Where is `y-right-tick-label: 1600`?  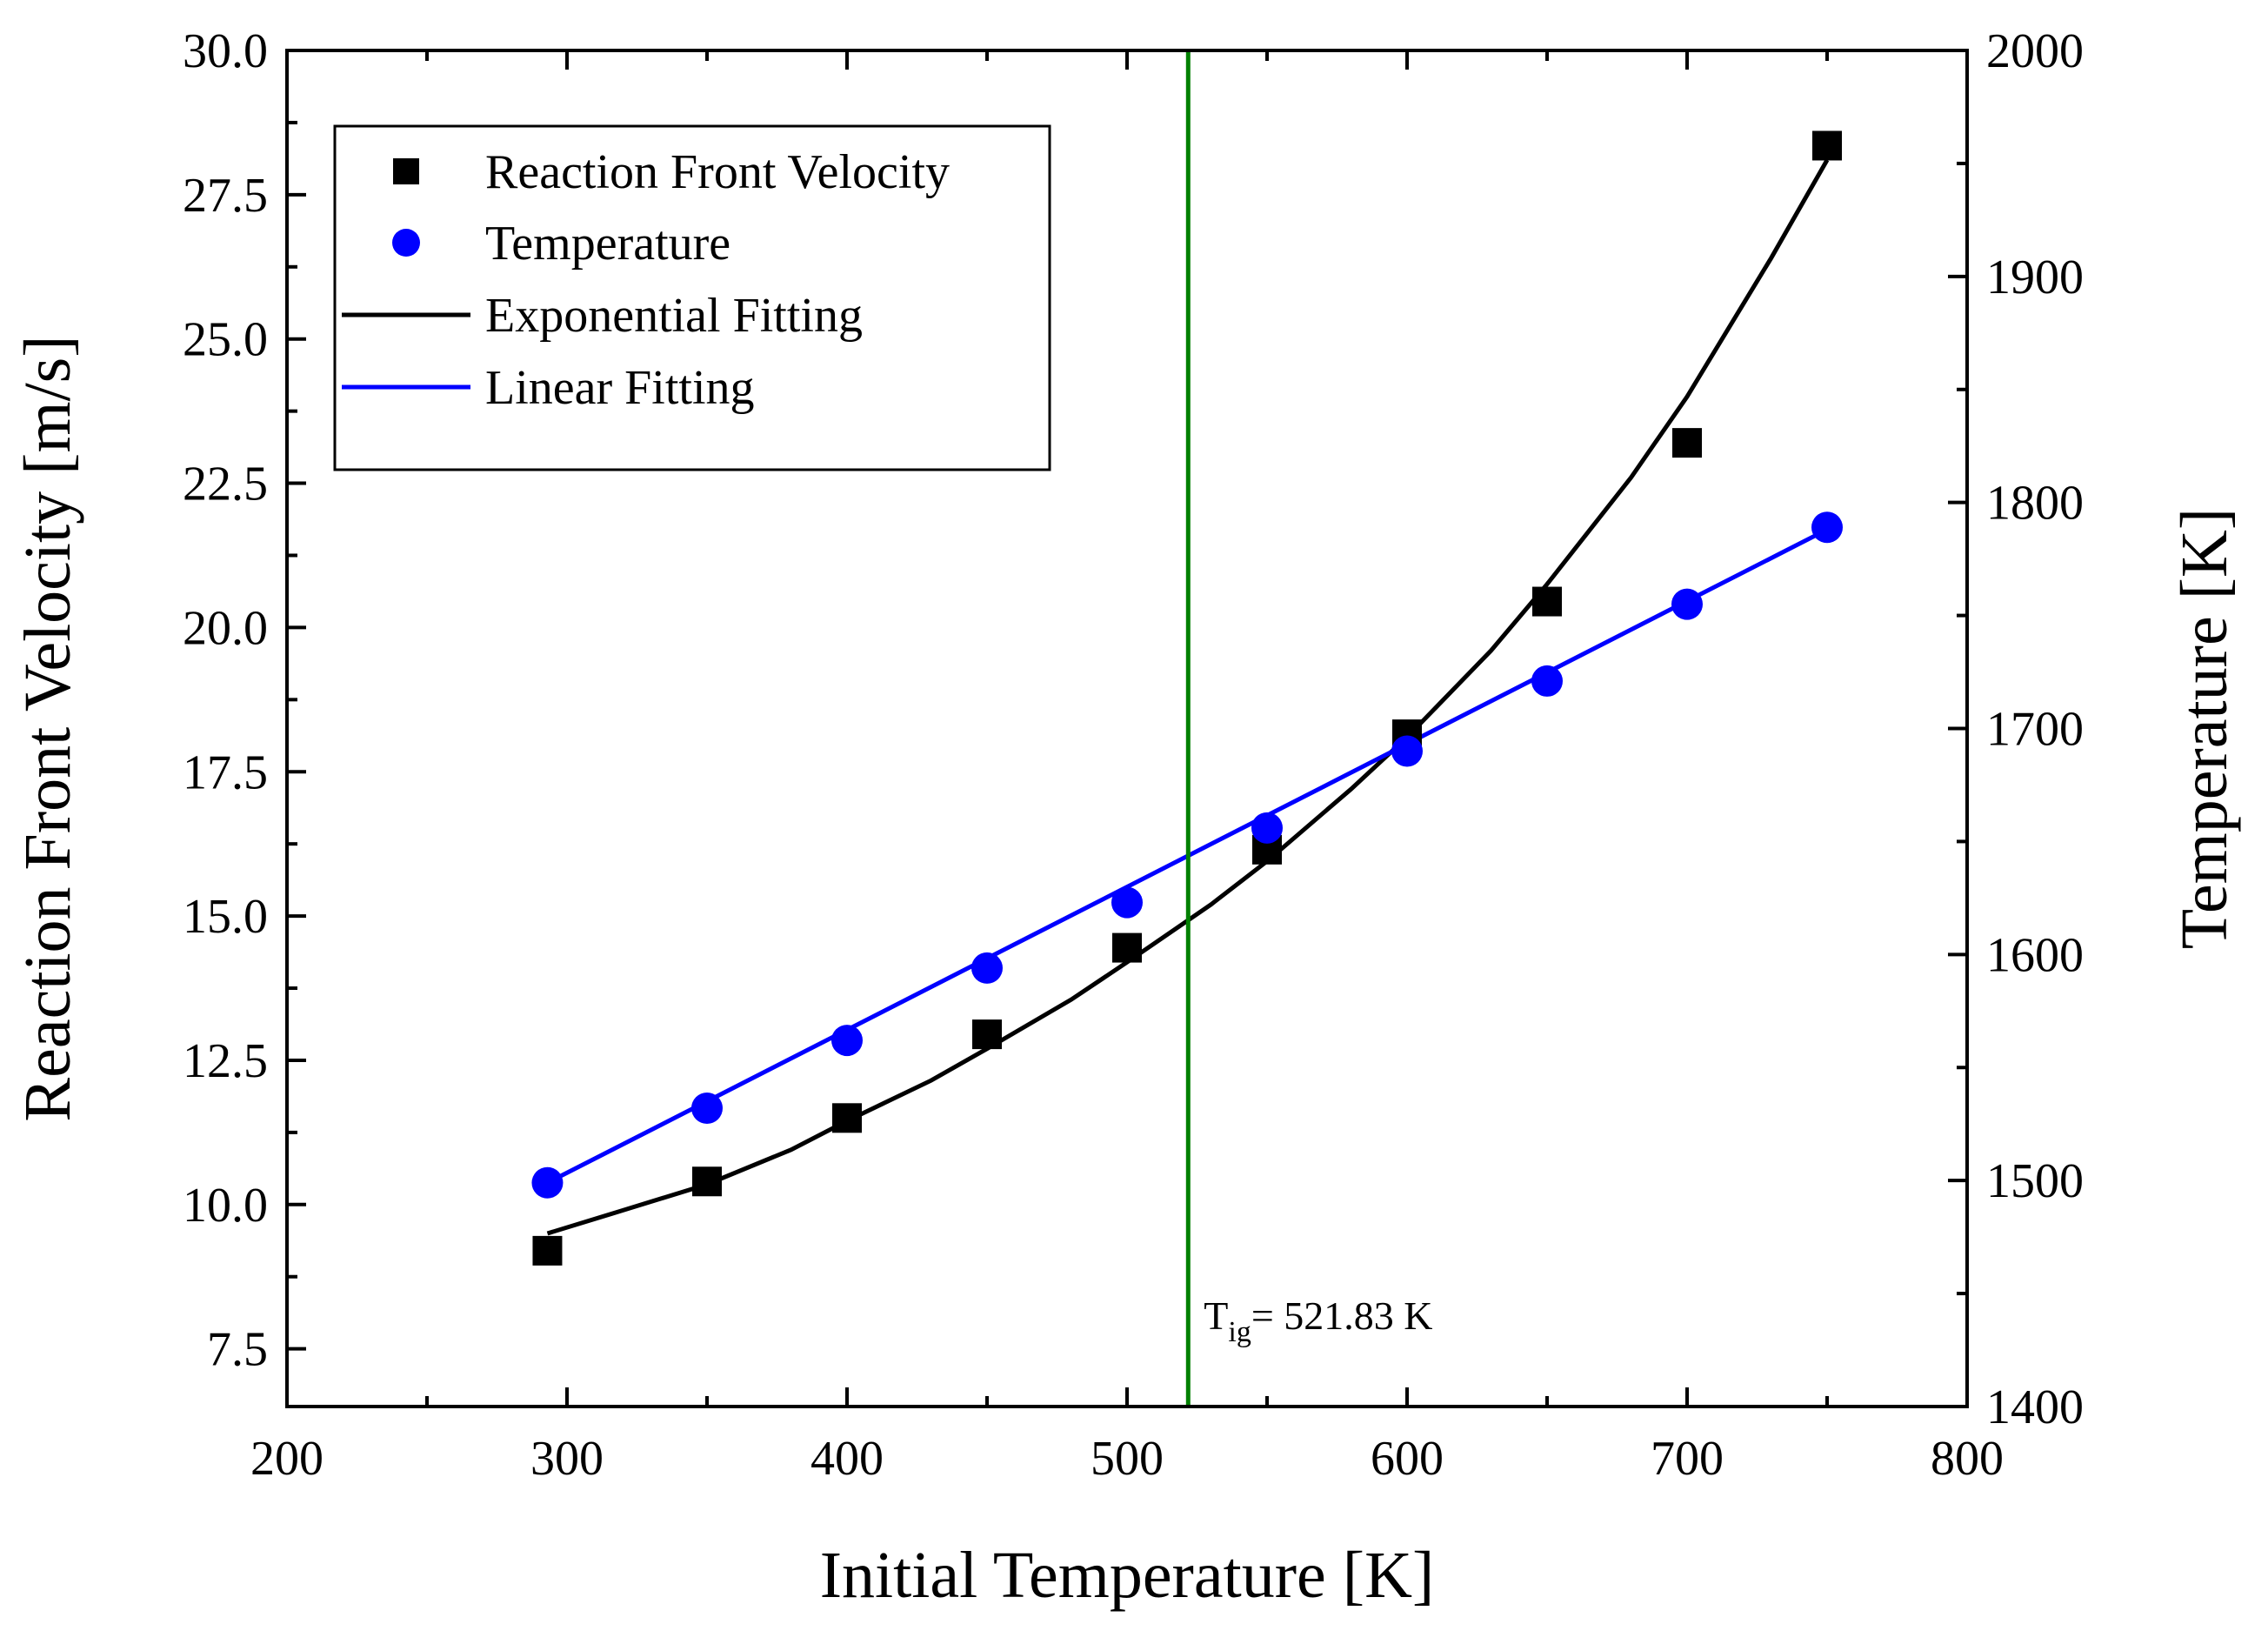 y-right-tick-label: 1600 is located at coordinates (2035, 955).